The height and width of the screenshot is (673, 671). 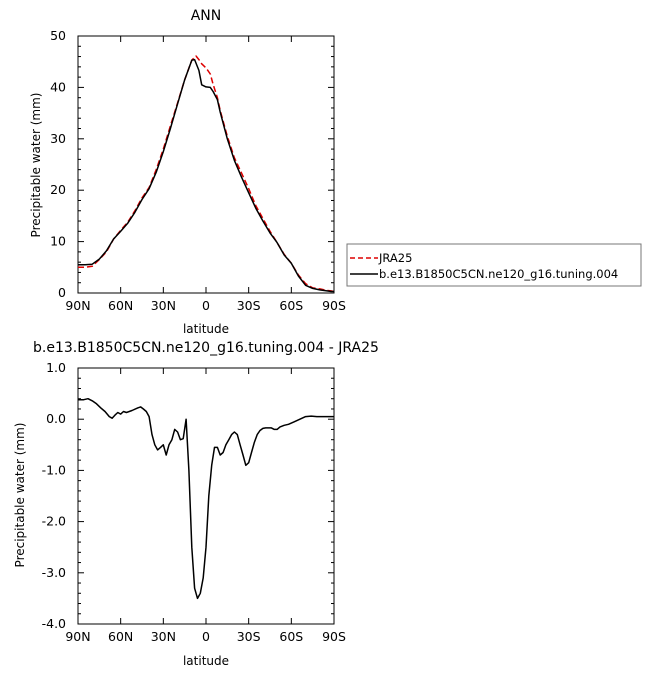 What do you see at coordinates (206, 305) in the screenshot?
I see `top-x-tick-label: 0` at bounding box center [206, 305].